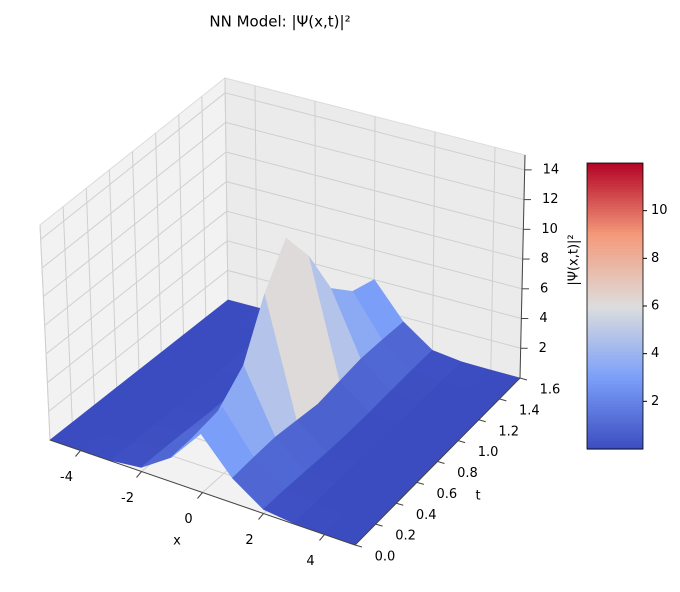 The height and width of the screenshot is (592, 680). What do you see at coordinates (66, 477) in the screenshot?
I see `x-tick-label: -4` at bounding box center [66, 477].